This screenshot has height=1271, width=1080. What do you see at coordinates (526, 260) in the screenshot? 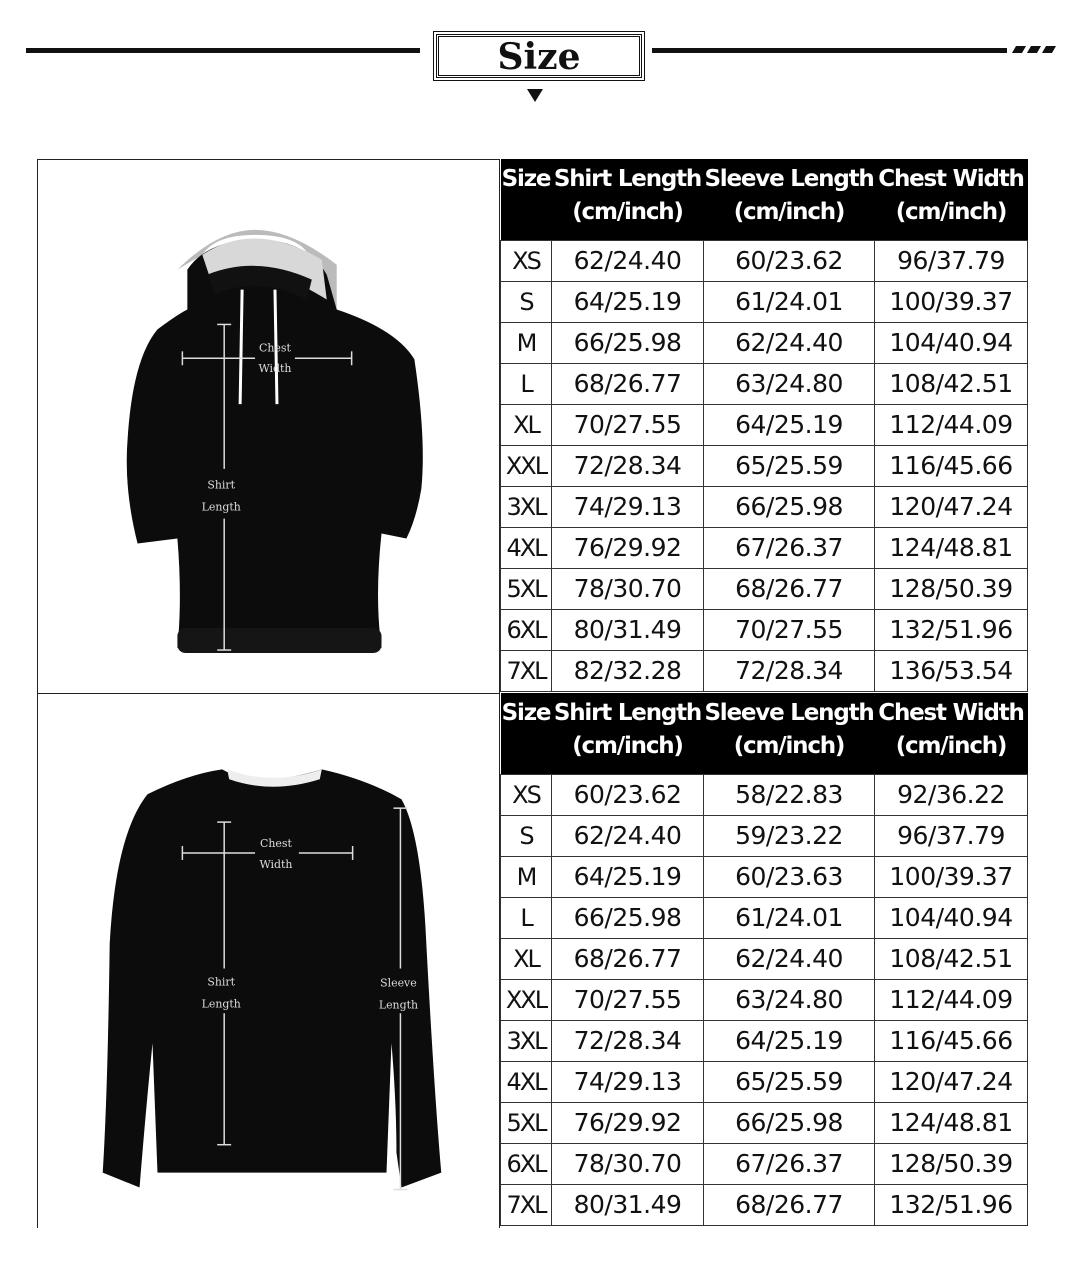
I see `size-cell: XS` at bounding box center [526, 260].